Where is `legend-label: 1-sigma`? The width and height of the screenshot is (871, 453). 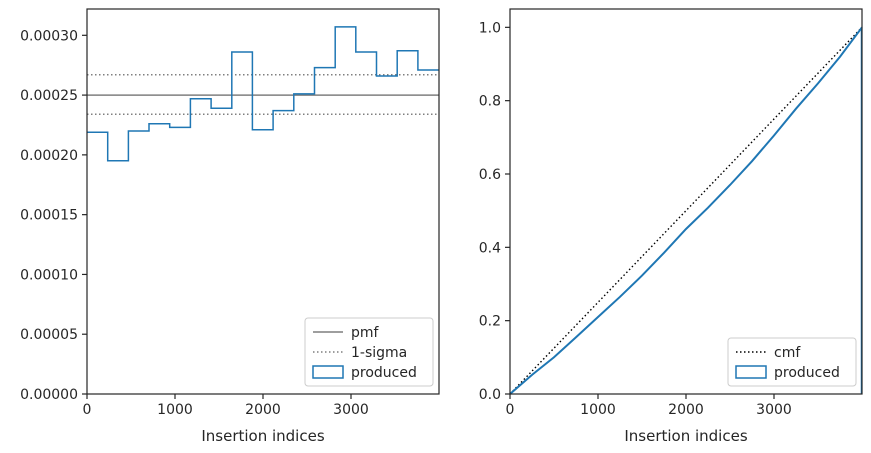
legend-label: 1-sigma is located at coordinates (379, 353).